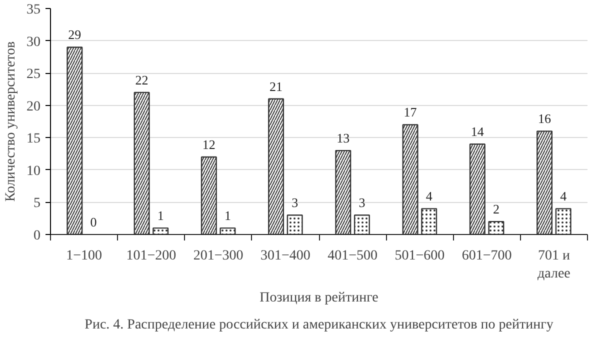 The width and height of the screenshot is (595, 339). Describe the element at coordinates (37, 236) in the screenshot. I see `y-tick-label: 0` at that location.